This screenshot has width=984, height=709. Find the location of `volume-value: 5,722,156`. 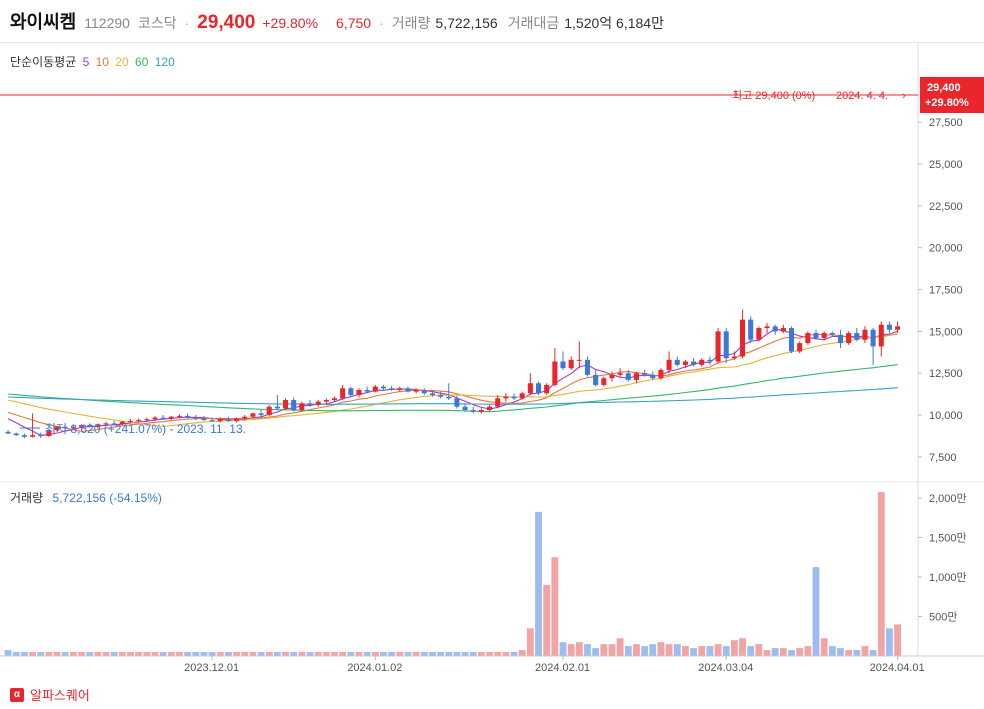

volume-value: 5,722,156 is located at coordinates (466, 23).